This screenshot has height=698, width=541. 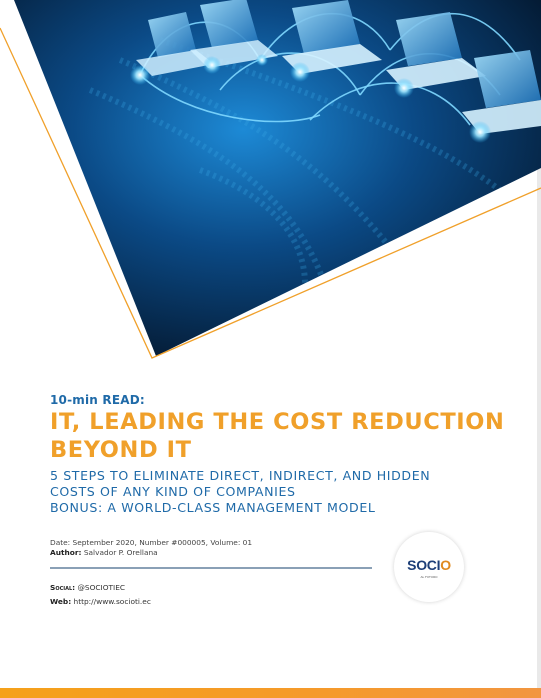 I want to click on subtitle-line: COSTS OF ANY KIND OF COMPANIES, so click(x=173, y=491).